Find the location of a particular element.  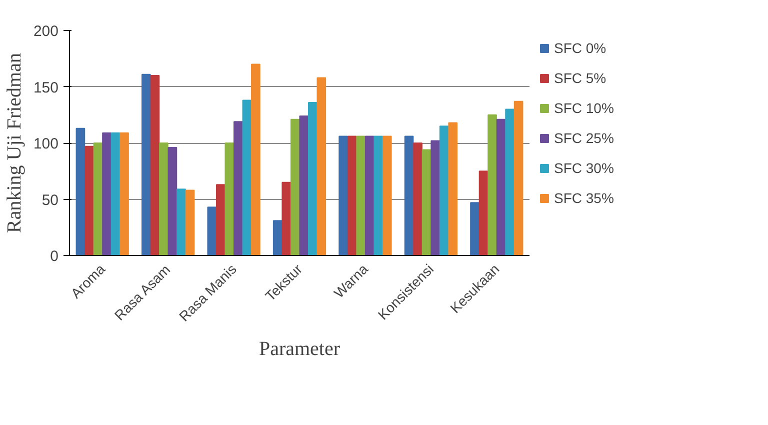

legend-label: SFC 30% is located at coordinates (584, 168).